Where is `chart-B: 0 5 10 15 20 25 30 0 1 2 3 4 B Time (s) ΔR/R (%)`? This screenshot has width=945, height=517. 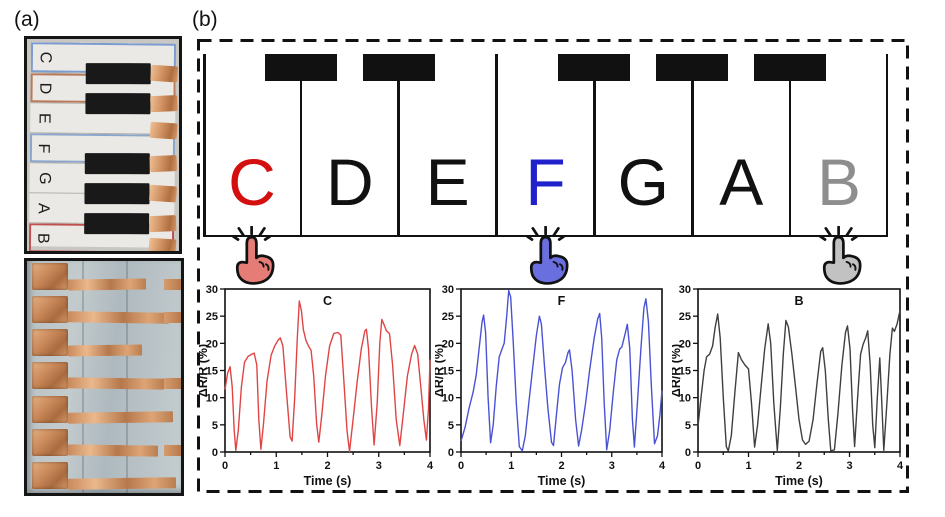 chart-B: 0 5 10 15 20 25 30 0 1 2 3 4 B Time (s) ΔR/R (%) is located at coordinates (788, 388).